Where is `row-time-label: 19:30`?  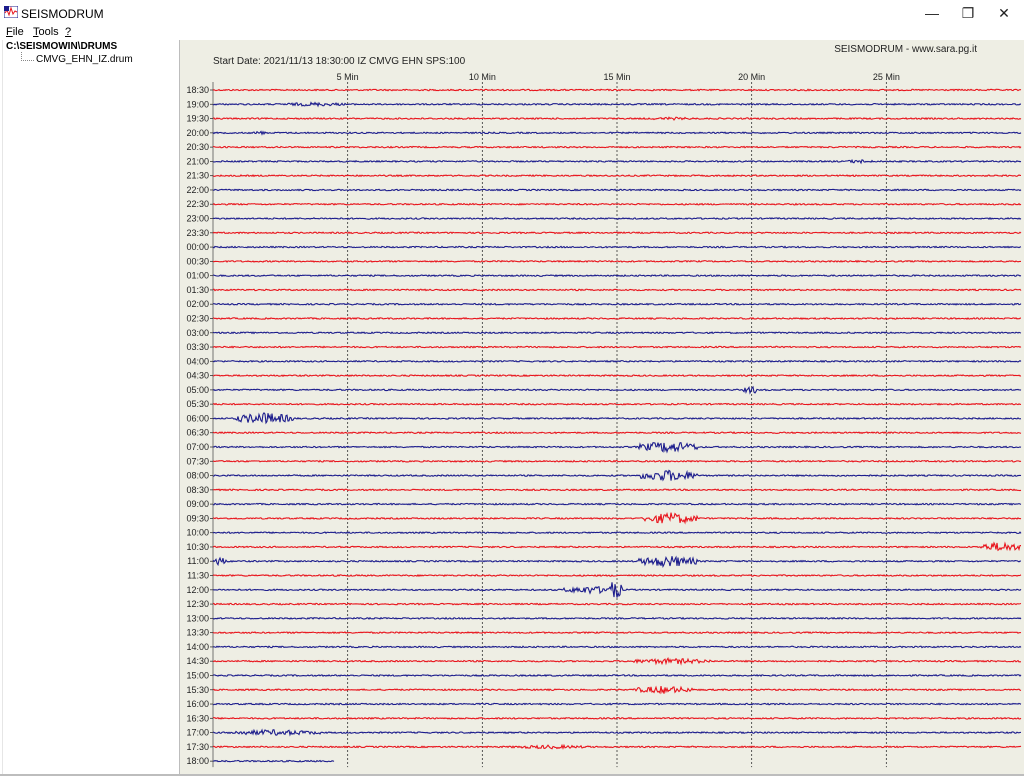 row-time-label: 19:30 is located at coordinates (197, 119).